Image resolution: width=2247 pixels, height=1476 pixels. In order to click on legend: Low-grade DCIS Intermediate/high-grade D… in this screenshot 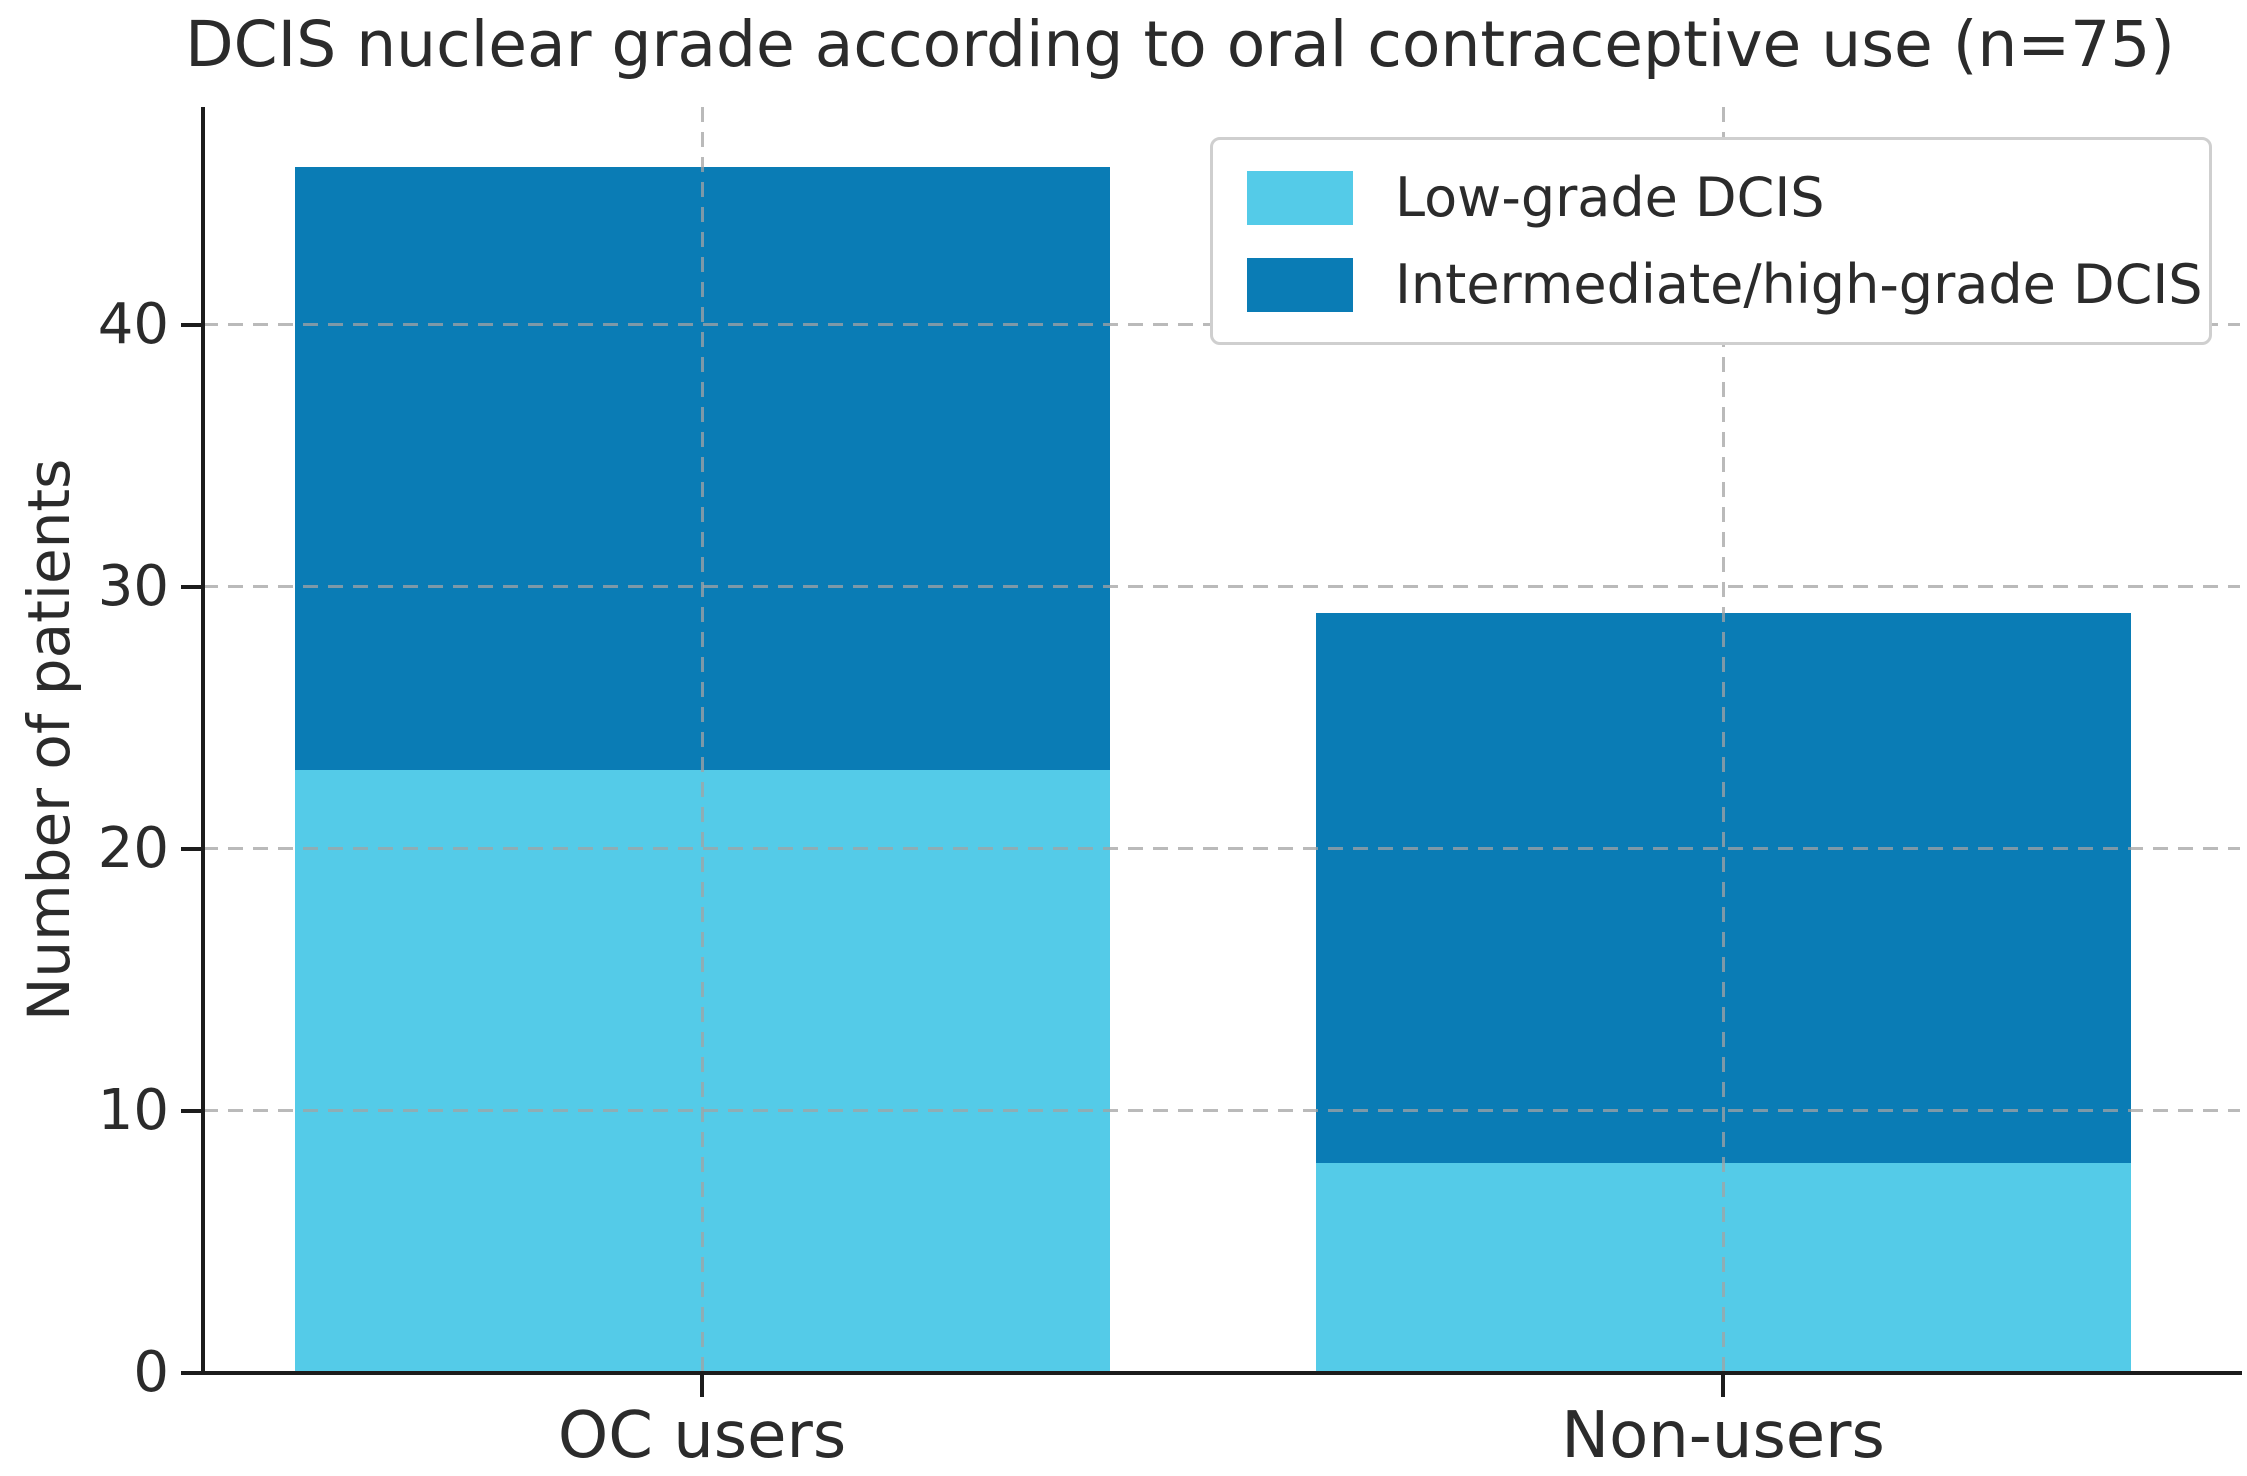, I will do `click(1711, 241)`.